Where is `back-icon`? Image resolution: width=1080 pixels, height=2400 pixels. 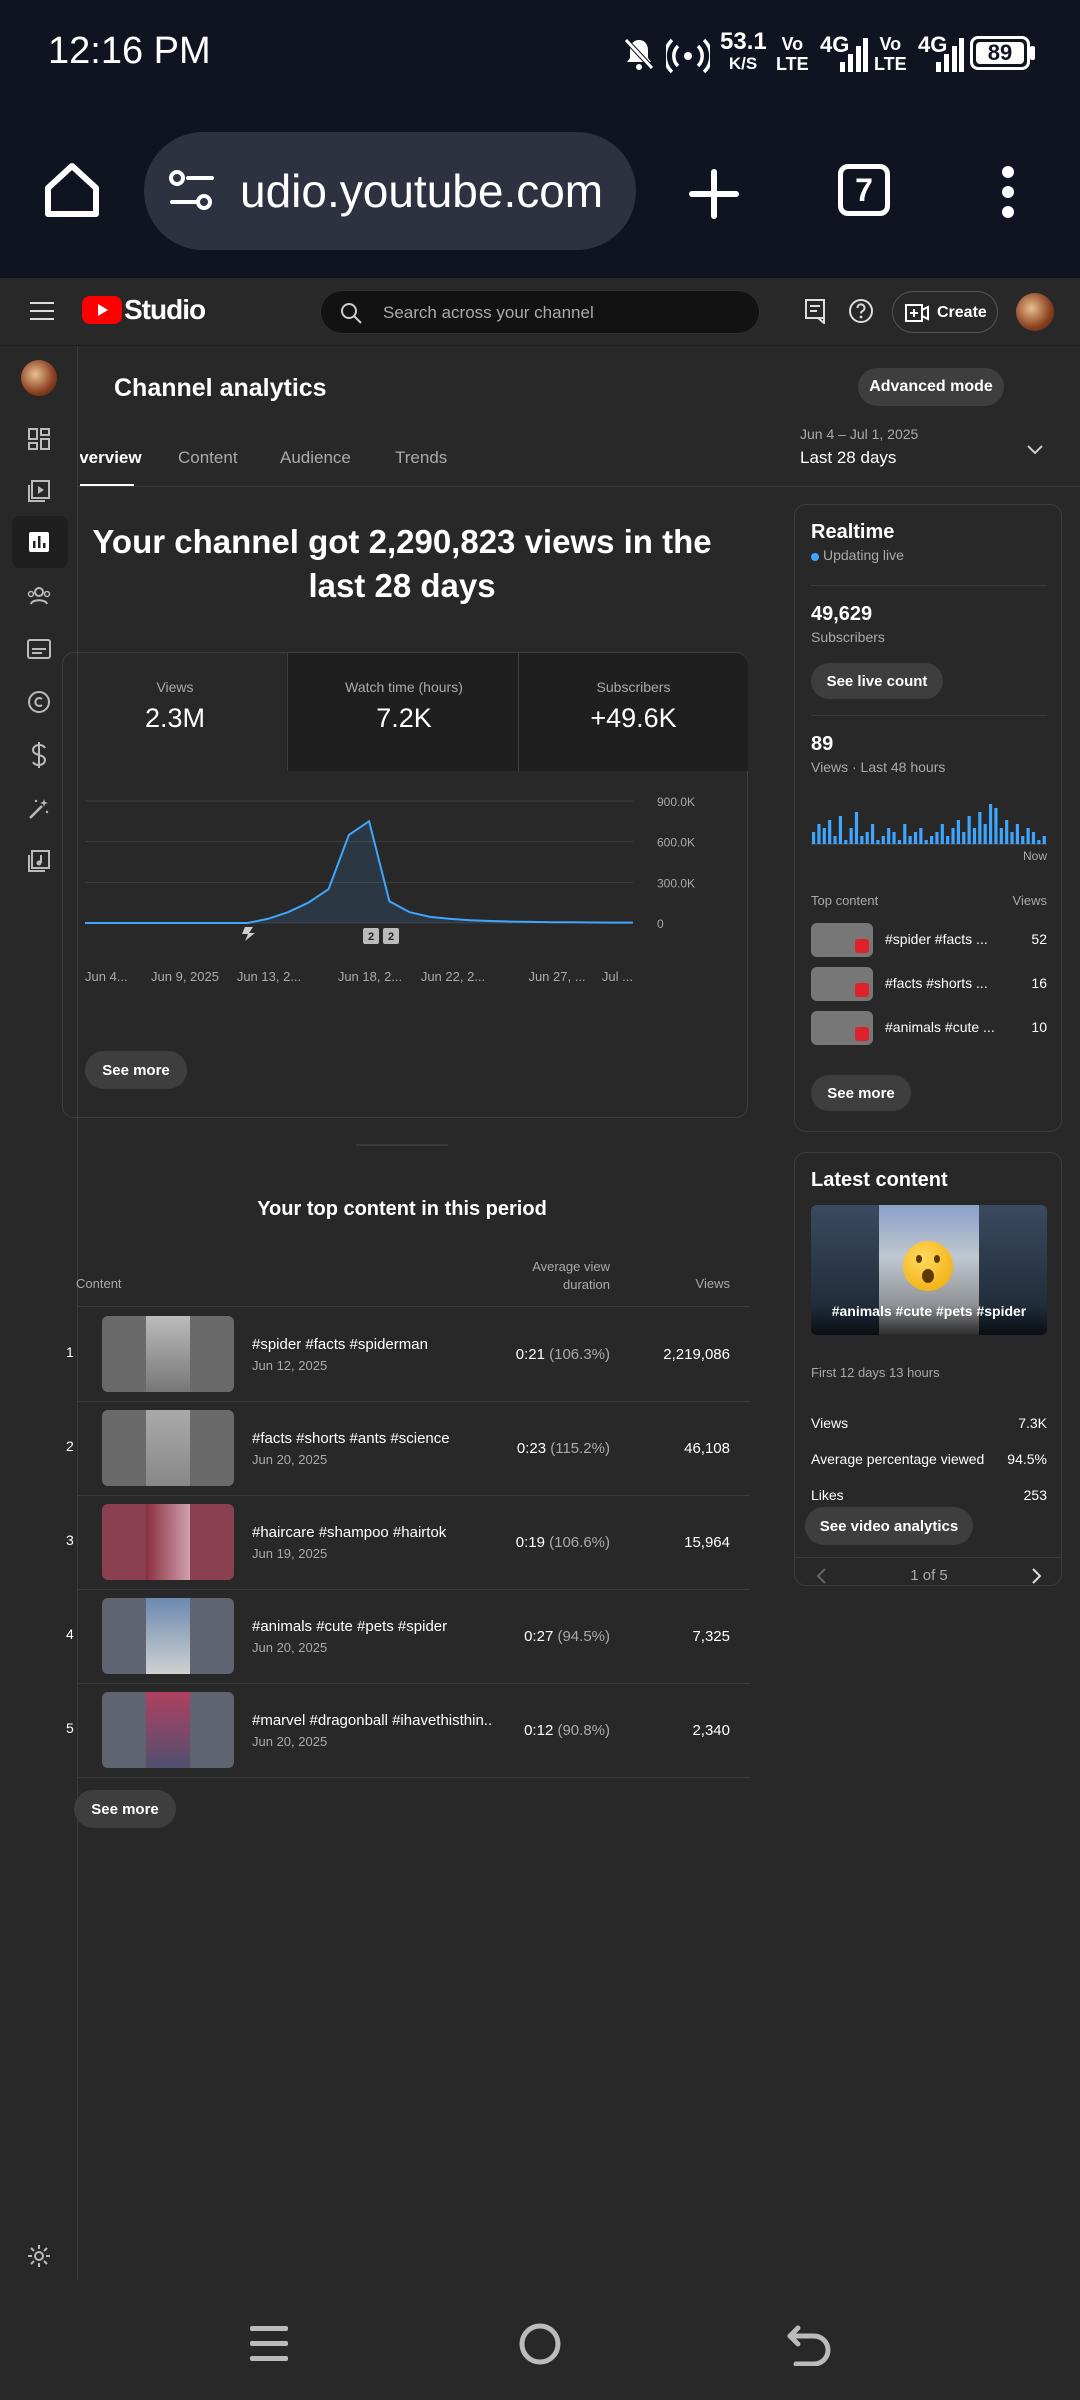
back-icon is located at coordinates (809, 2345).